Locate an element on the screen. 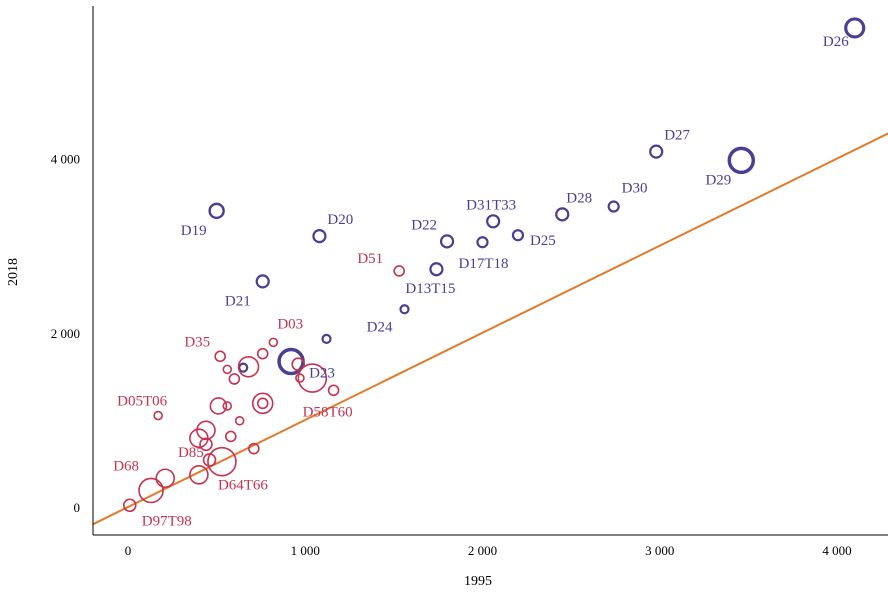 The width and height of the screenshot is (888, 594). point-label: D31T33 is located at coordinates (491, 205).